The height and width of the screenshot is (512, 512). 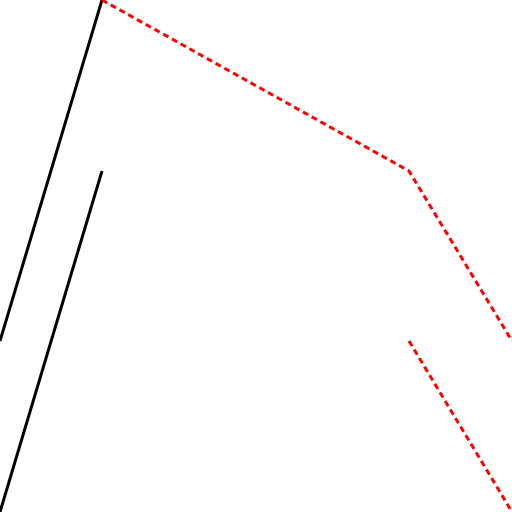 What do you see at coordinates (52, 341) in the screenshot?
I see `solid-line-lower` at bounding box center [52, 341].